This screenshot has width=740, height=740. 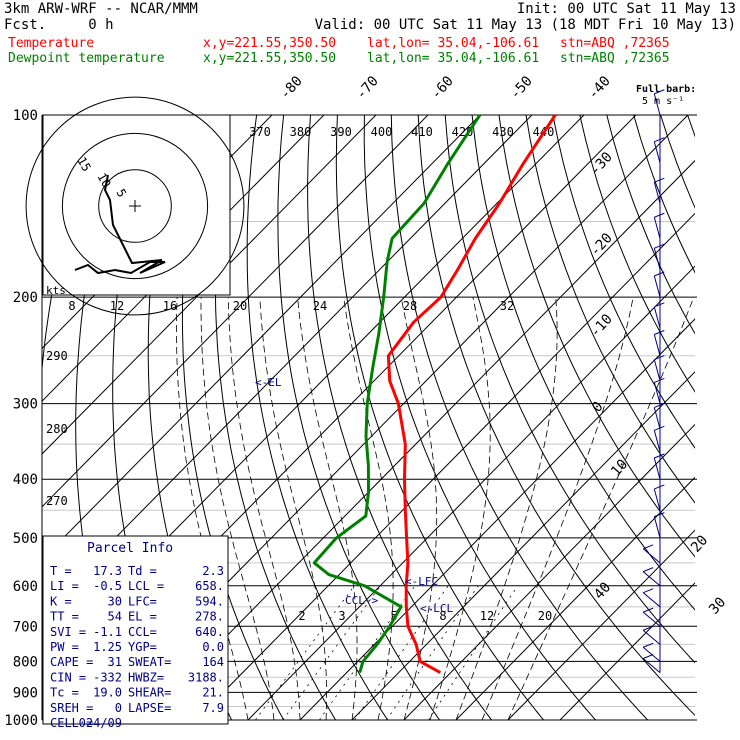 What do you see at coordinates (142, 647) in the screenshot?
I see `parcel-info-cell: YGP=` at bounding box center [142, 647].